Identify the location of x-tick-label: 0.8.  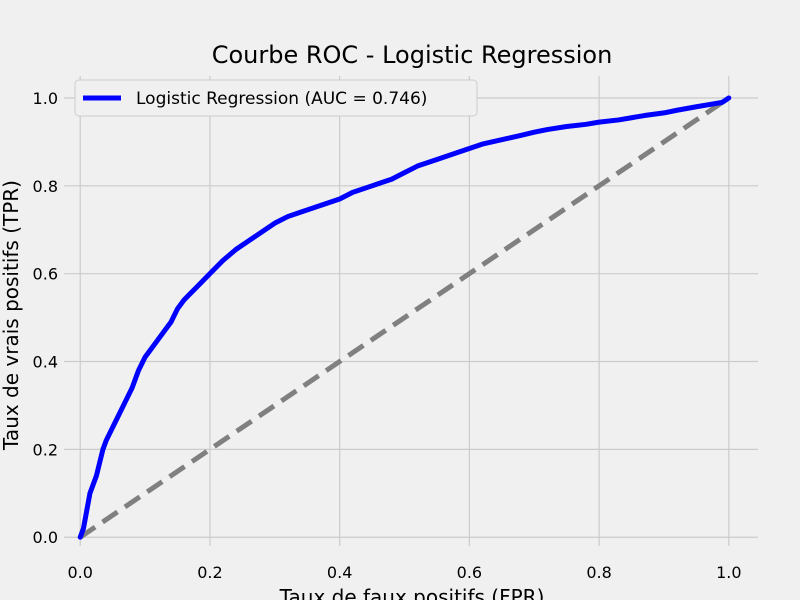
(598, 572).